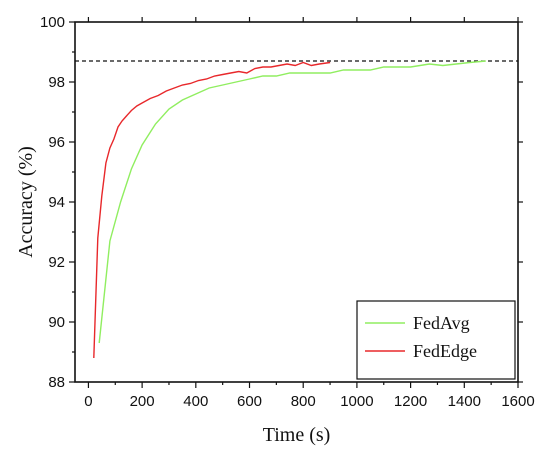 The image size is (550, 452). What do you see at coordinates (445, 351) in the screenshot?
I see `legend-label-fededge: FedEdge` at bounding box center [445, 351].